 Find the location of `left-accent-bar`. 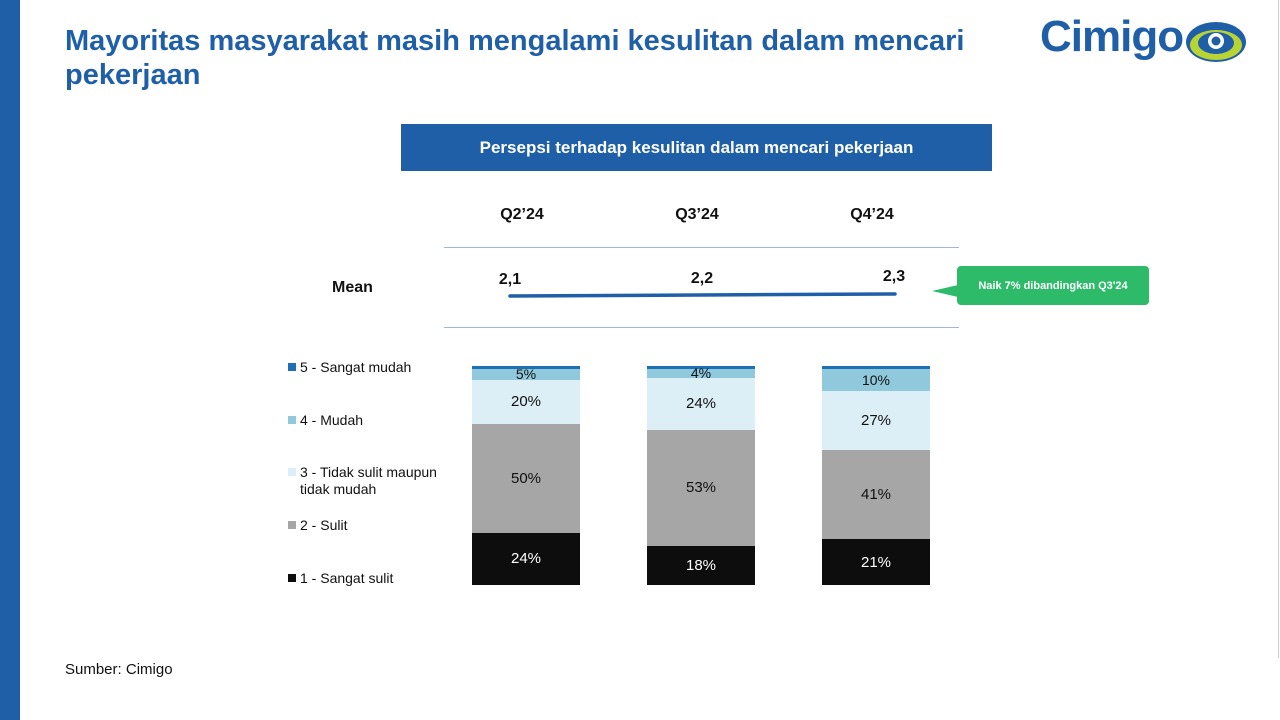

left-accent-bar is located at coordinates (10, 360).